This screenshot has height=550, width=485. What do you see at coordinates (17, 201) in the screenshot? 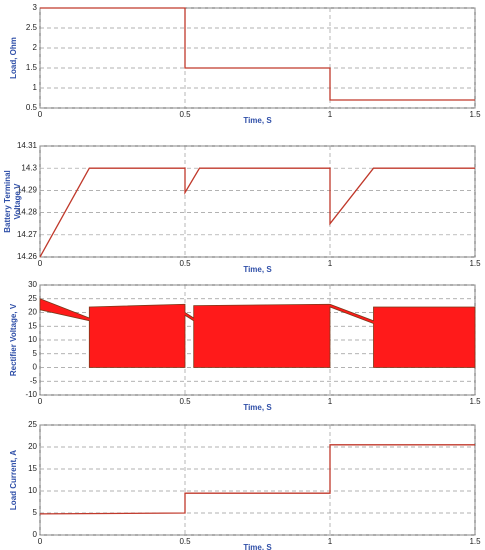
I see `y-axis-label: Voltage,V` at bounding box center [17, 201].